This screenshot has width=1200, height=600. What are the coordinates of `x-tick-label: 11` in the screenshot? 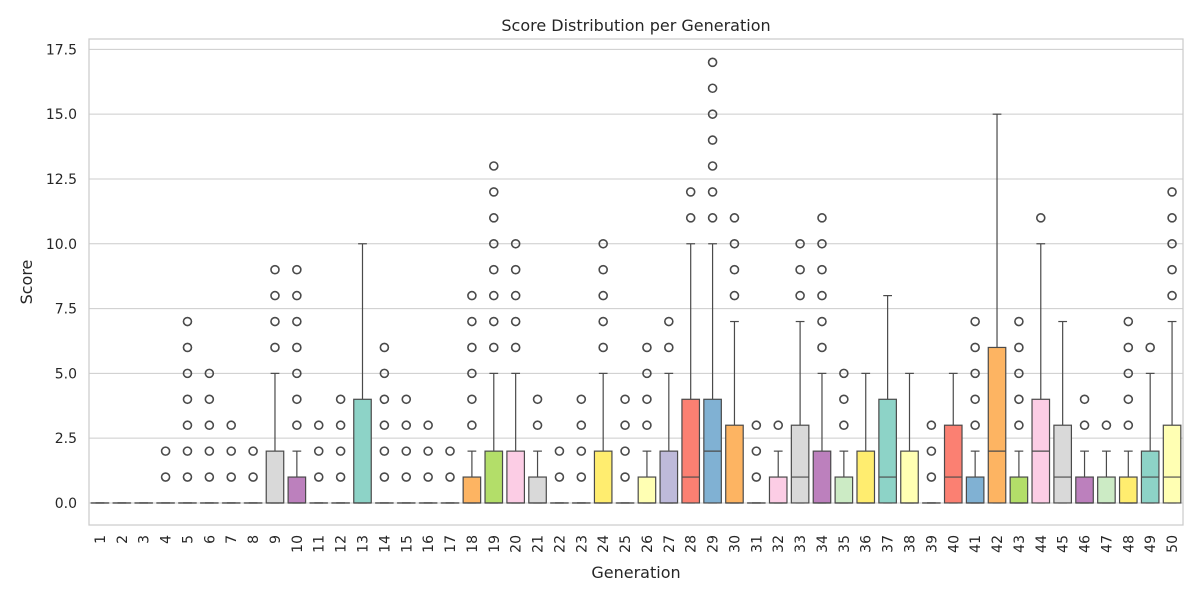 It's located at (320, 544).